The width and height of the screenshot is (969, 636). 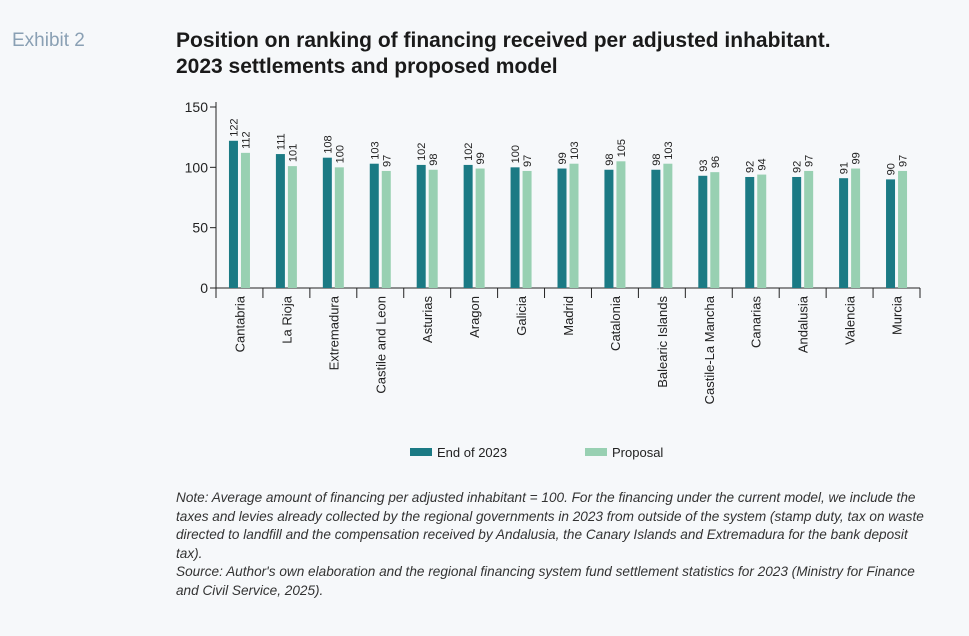 What do you see at coordinates (281, 141) in the screenshot?
I see `data-label: 111` at bounding box center [281, 141].